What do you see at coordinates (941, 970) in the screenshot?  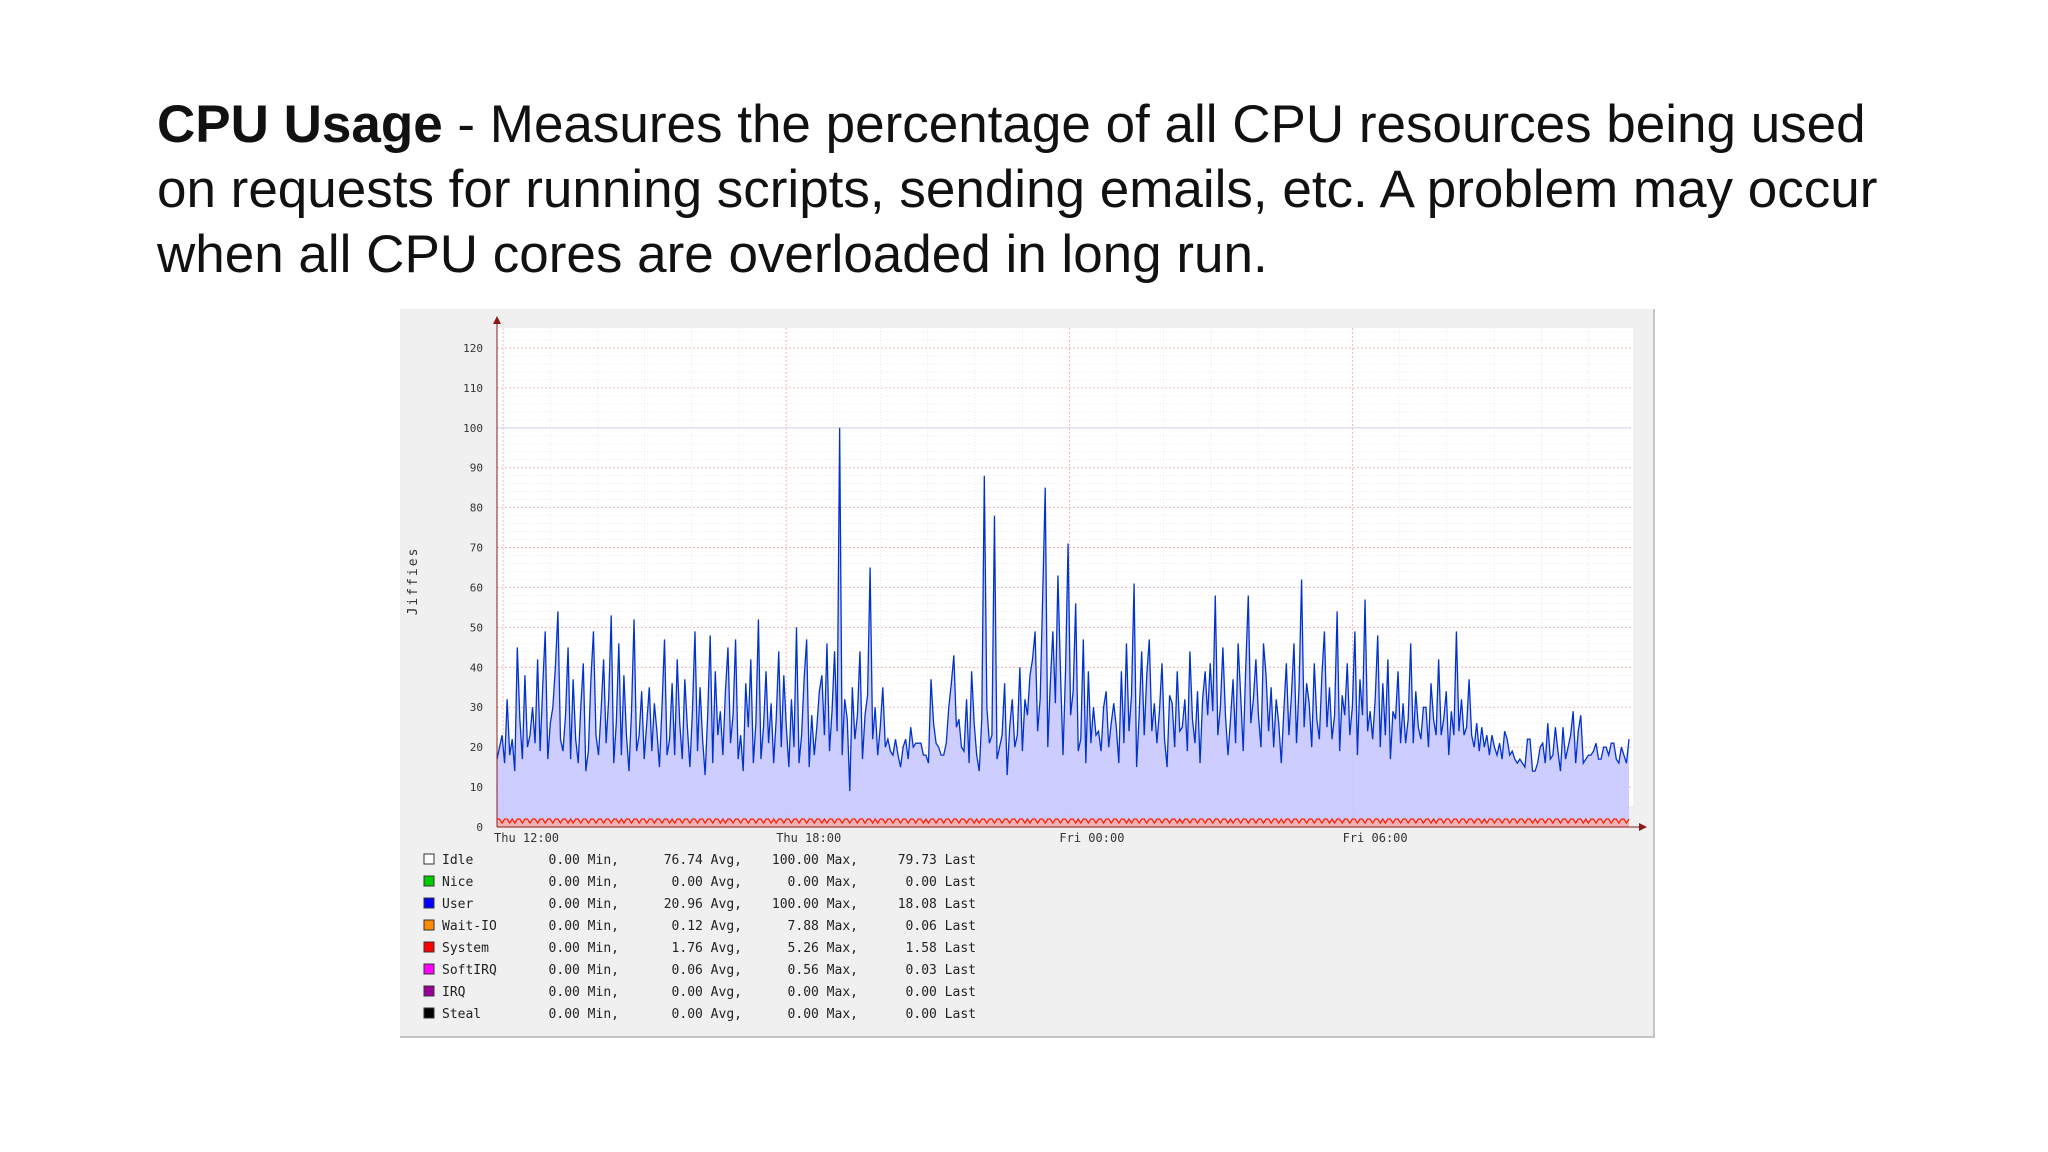 I see `legend-last: 0.03 Last` at bounding box center [941, 970].